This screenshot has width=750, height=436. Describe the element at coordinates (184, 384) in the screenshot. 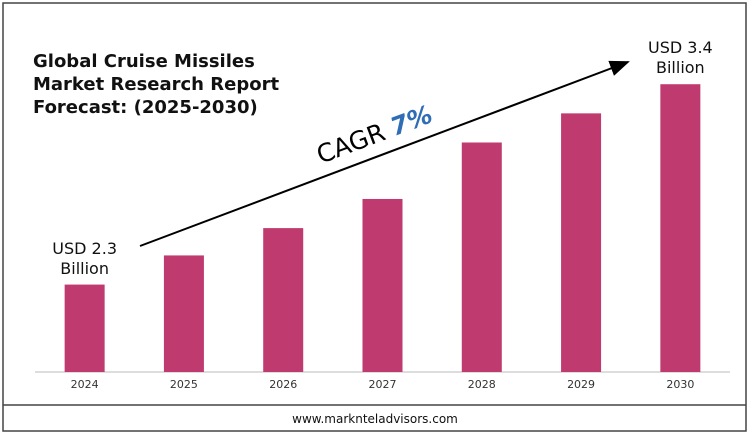

I see `x-tick-label: 2025` at that location.